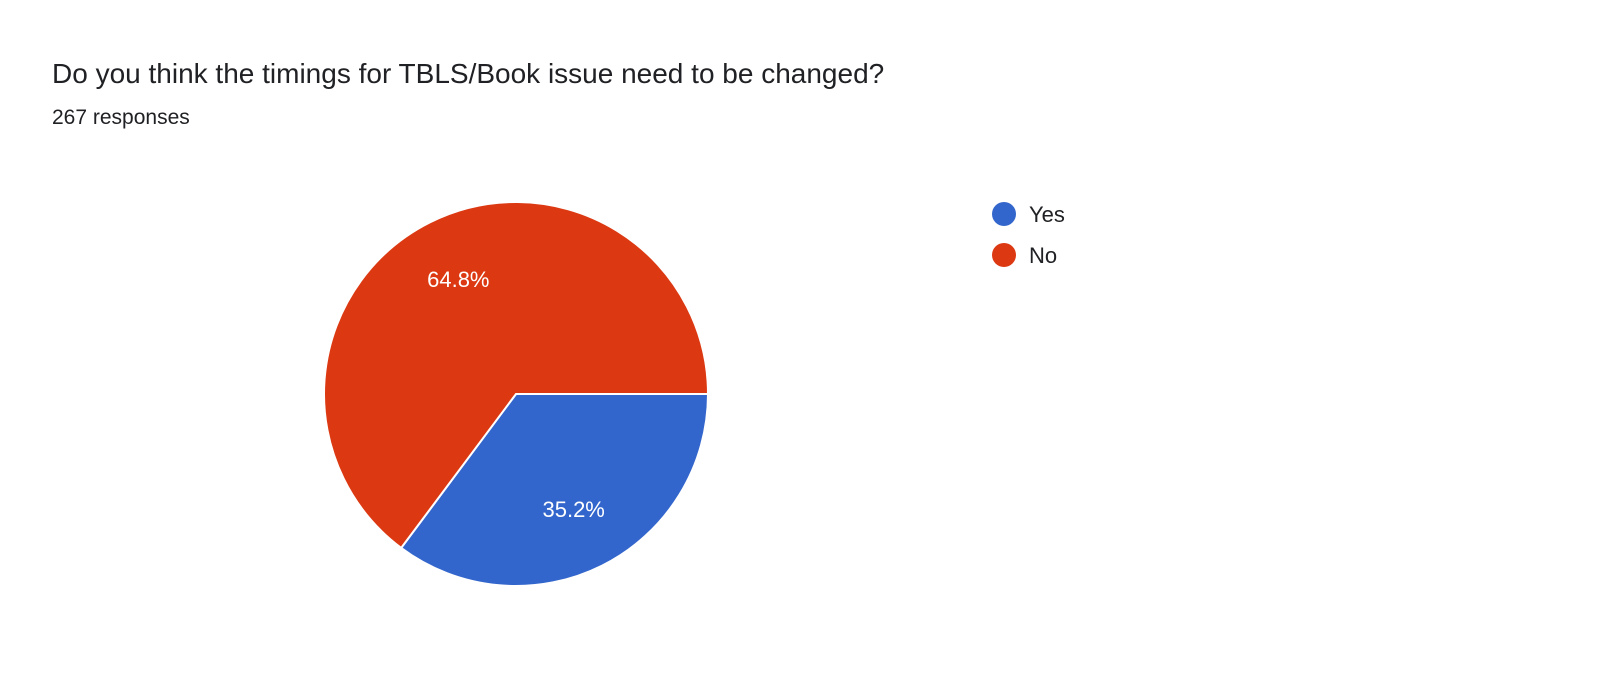 Image resolution: width=1600 pixels, height=673 pixels. Describe the element at coordinates (573, 509) in the screenshot. I see `slice-label-yes: 35.2%` at that location.